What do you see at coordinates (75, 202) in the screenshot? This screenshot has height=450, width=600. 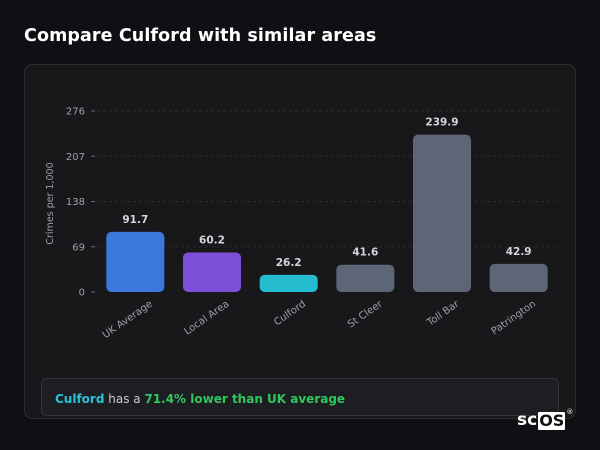 I see `y-tick-label: 138` at bounding box center [75, 202].